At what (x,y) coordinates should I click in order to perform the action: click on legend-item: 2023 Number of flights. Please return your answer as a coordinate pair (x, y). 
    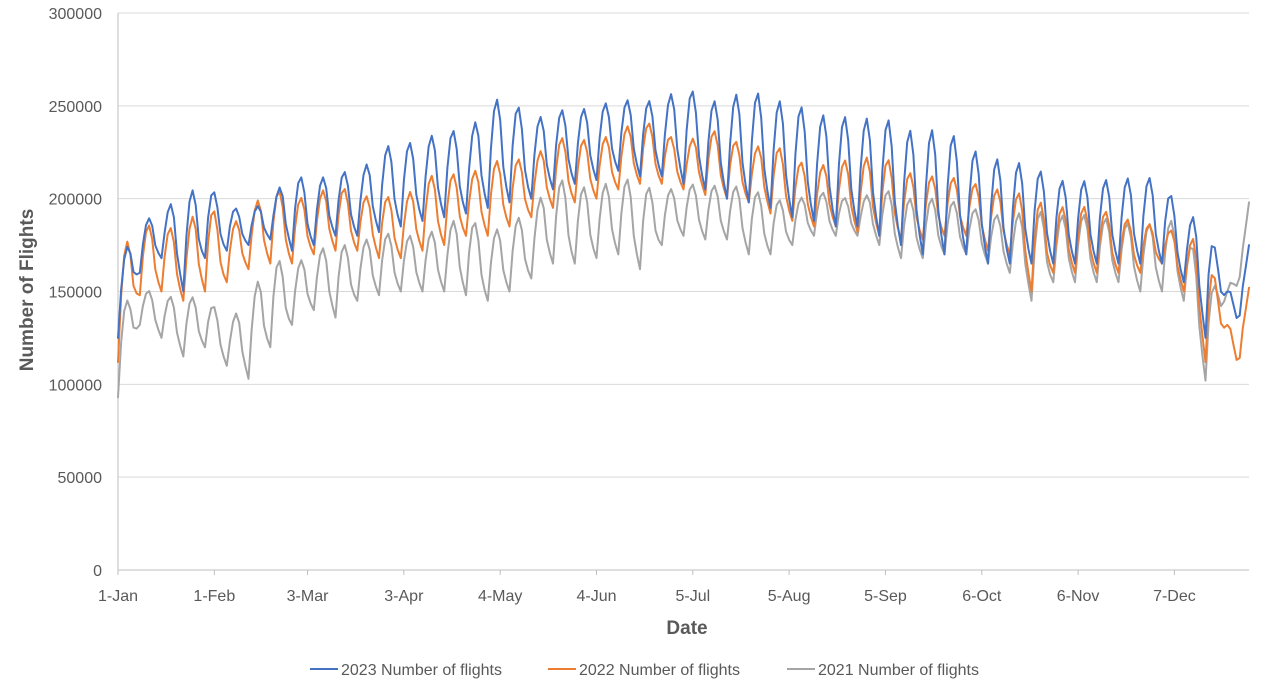
    Looking at the image, I should click on (406, 670).